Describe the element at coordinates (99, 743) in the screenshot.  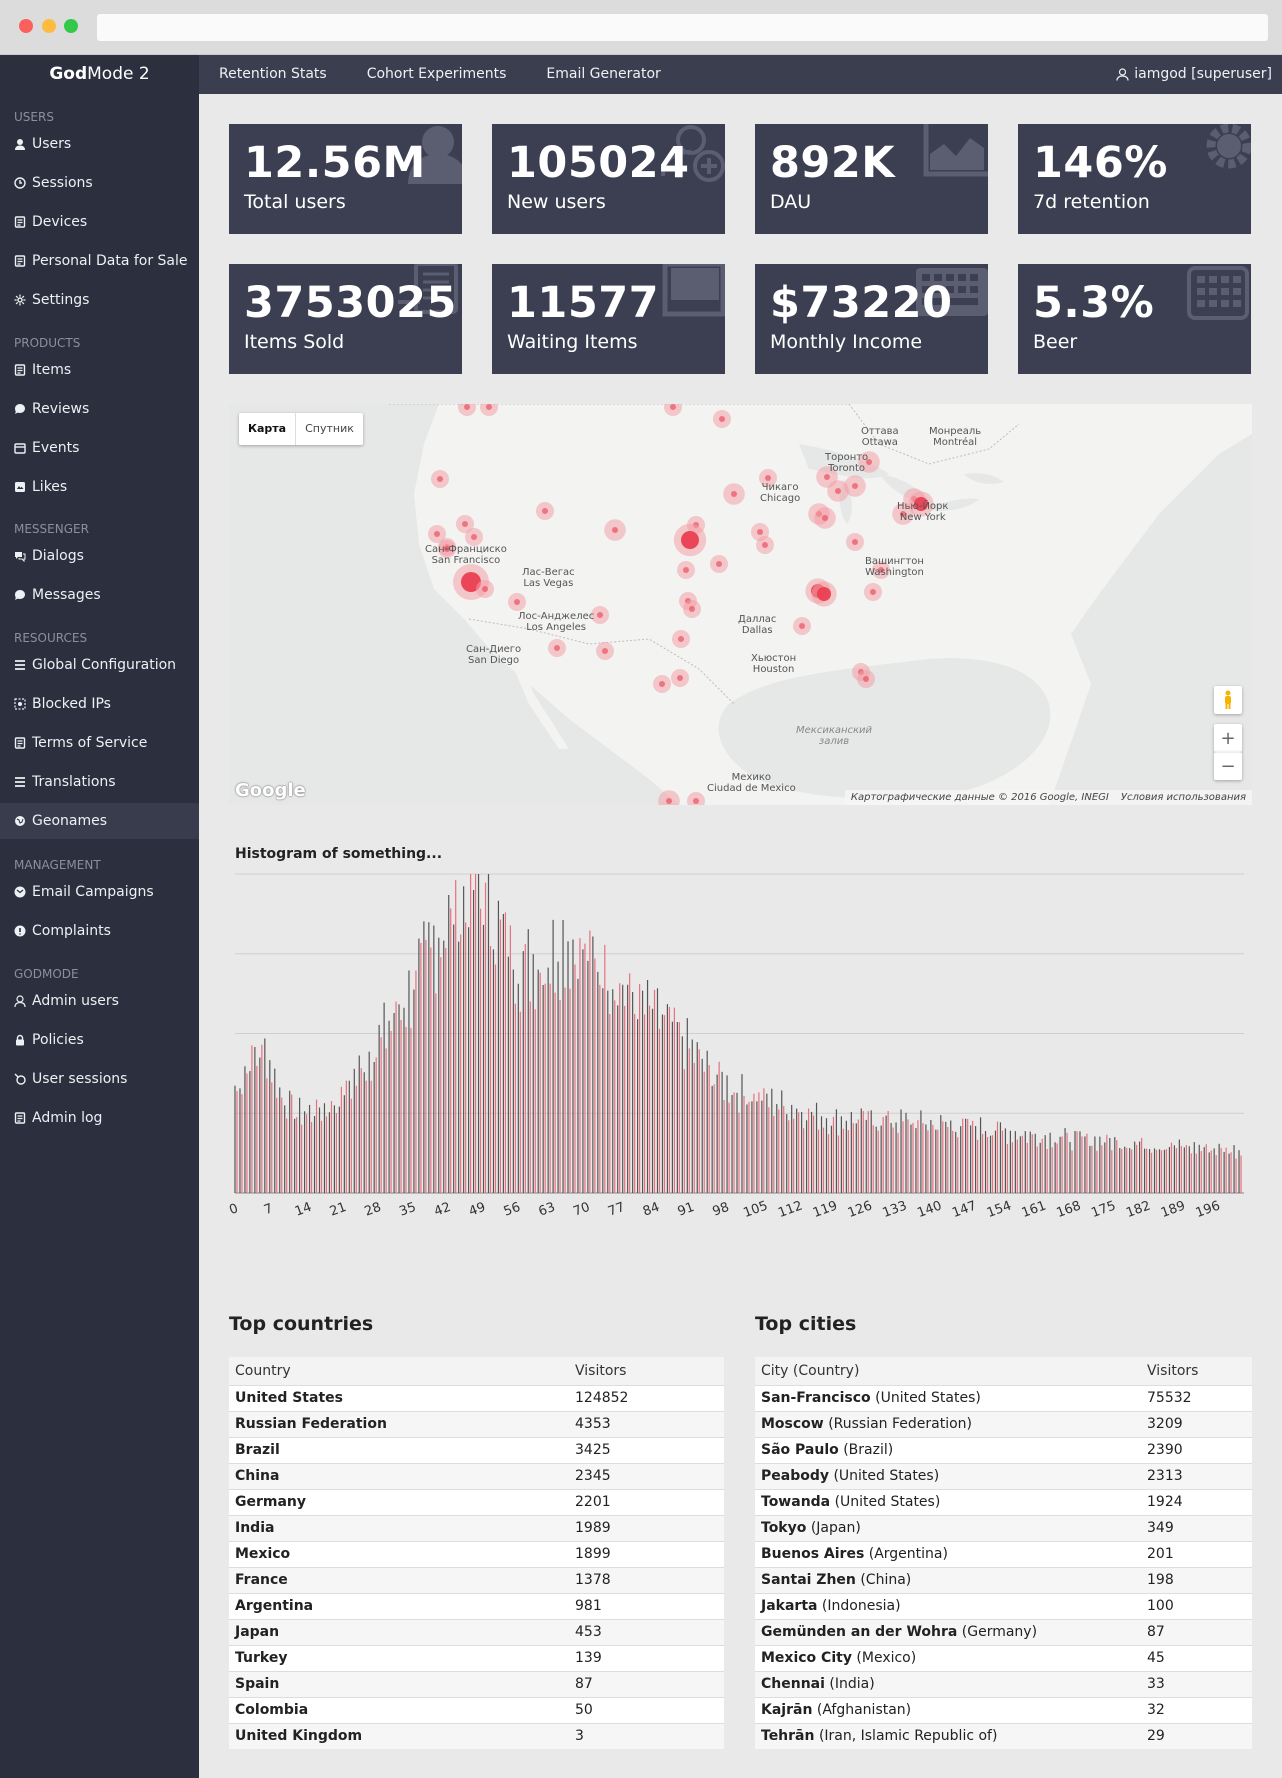
I see `sidebar-item-terms-of-service: Terms of Service` at that location.